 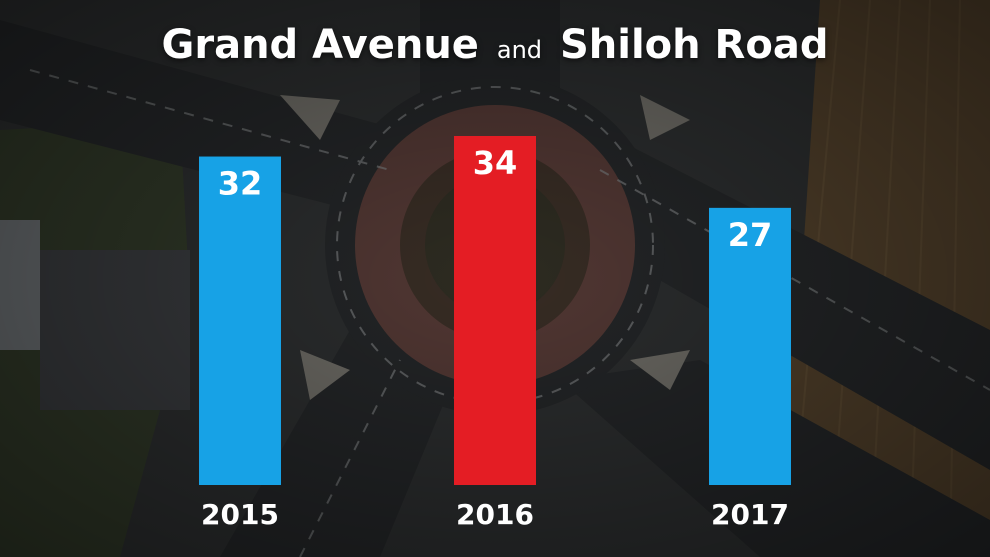 What do you see at coordinates (495, 45) in the screenshot?
I see `chart-title: Grand Avenue and Shiloh Road` at bounding box center [495, 45].